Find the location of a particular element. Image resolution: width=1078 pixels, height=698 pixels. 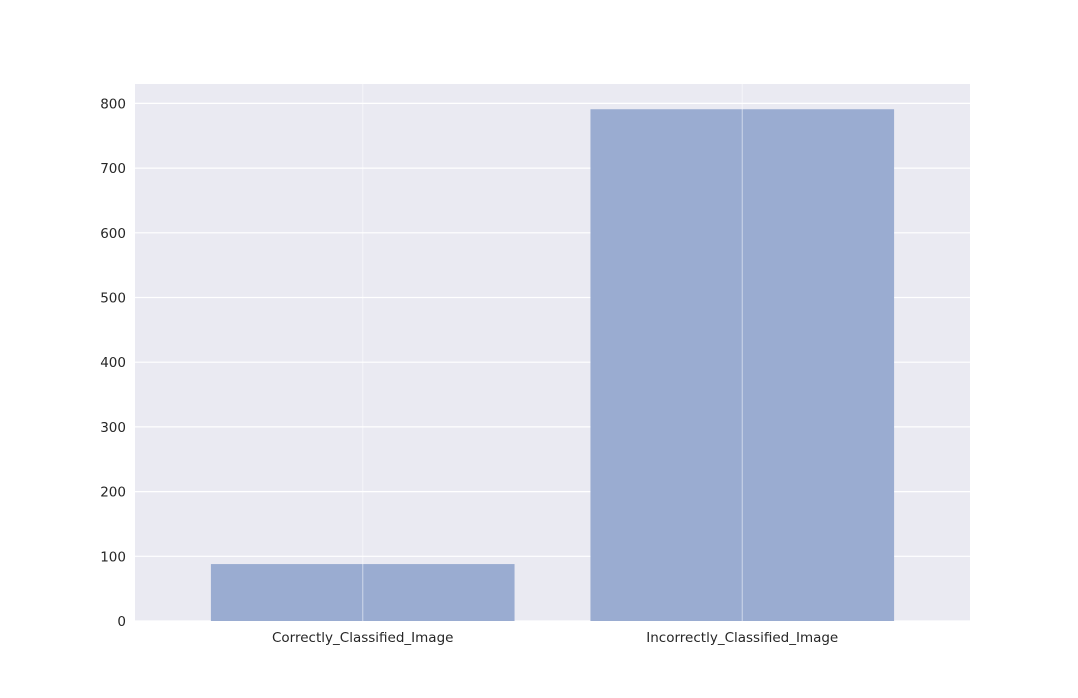

x-tick-label: Incorrectly_Classified_Image is located at coordinates (742, 638).